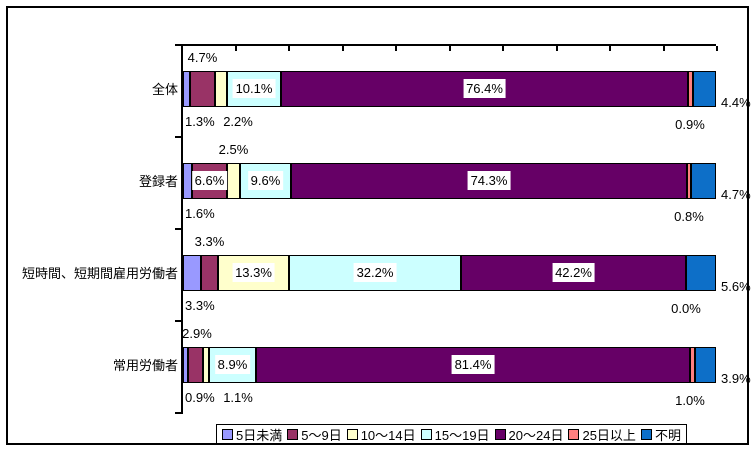  What do you see at coordinates (489, 180) in the screenshot?
I see `data-label: 74.3%` at bounding box center [489, 180].